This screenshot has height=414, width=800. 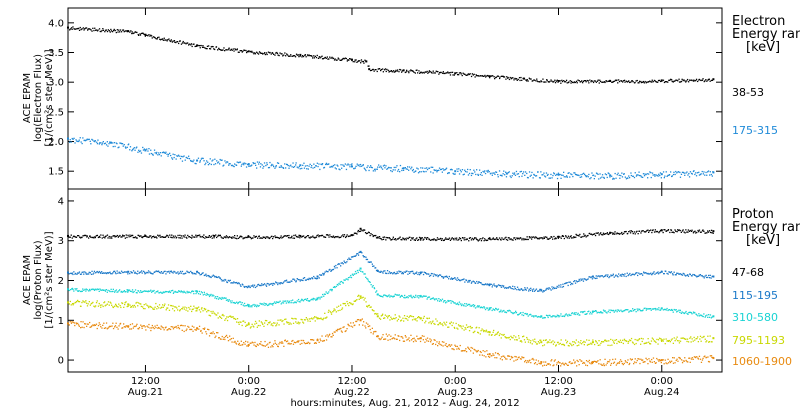 What do you see at coordinates (755, 317) in the screenshot?
I see `proton-legend-entry-310-580: 310-580` at bounding box center [755, 317].